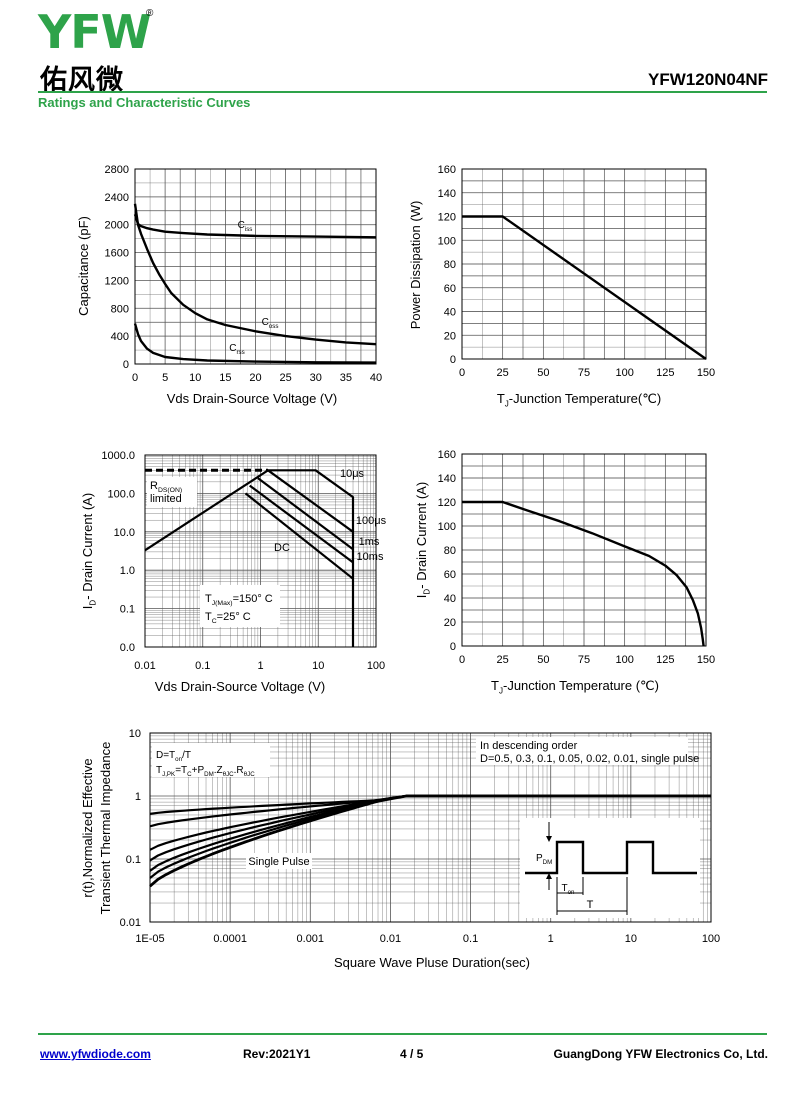 Image resolution: width=800 pixels, height=1094 pixels. I want to click on coss-label: Coss, so click(270, 323).